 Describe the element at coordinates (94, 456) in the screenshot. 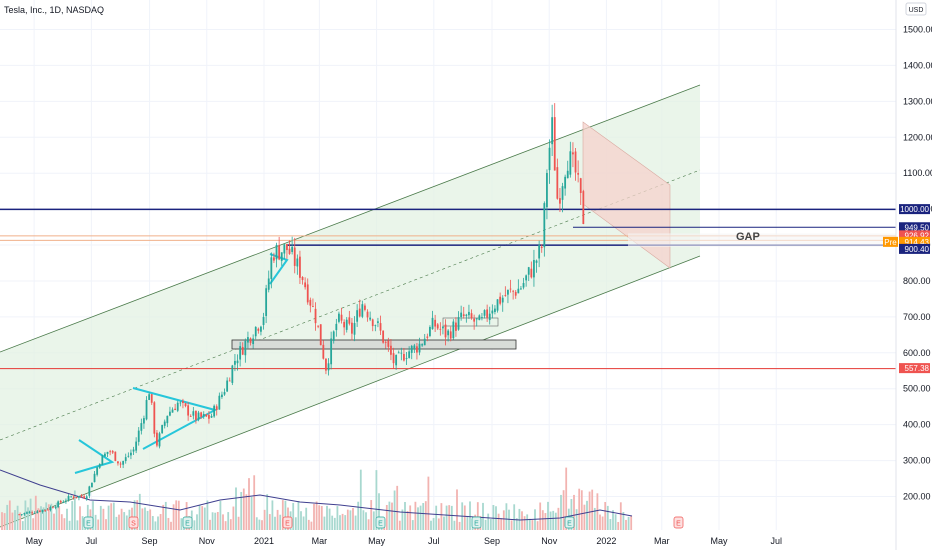

I see `triangle-pattern` at that location.